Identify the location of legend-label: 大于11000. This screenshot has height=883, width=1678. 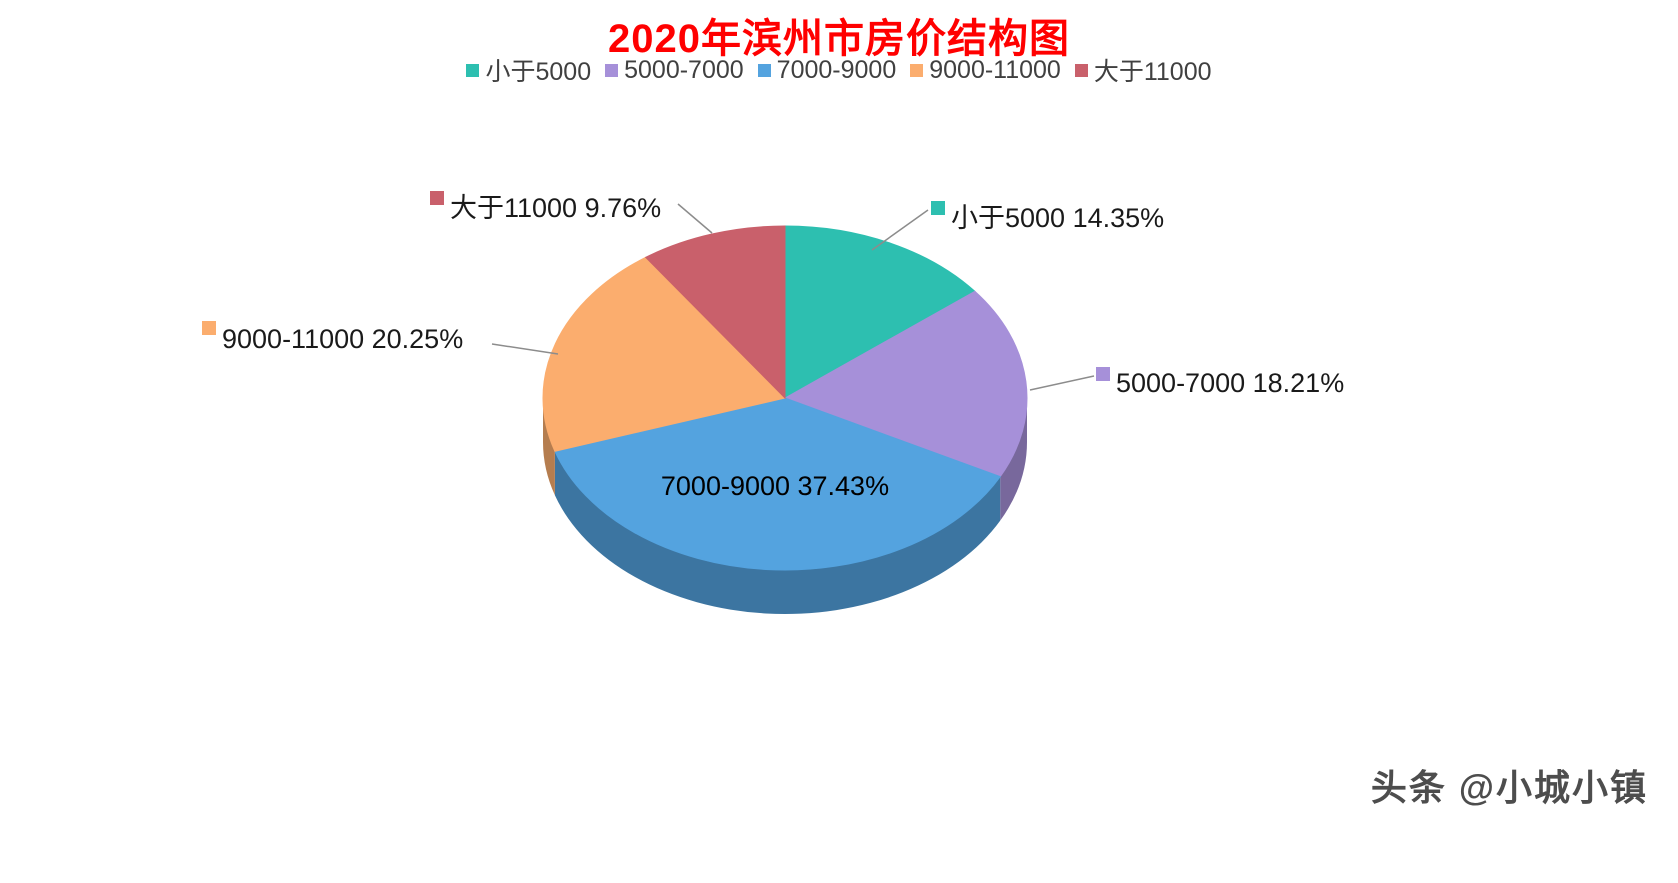
(1152, 72).